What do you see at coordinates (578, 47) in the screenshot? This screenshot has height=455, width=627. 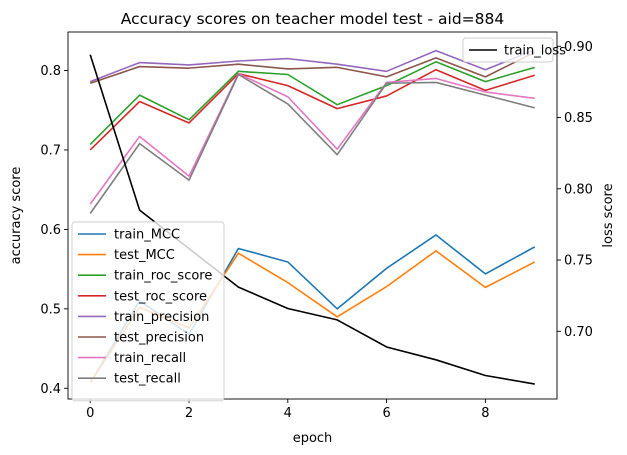 I see `y-tick-label-right: 0.90` at bounding box center [578, 47].